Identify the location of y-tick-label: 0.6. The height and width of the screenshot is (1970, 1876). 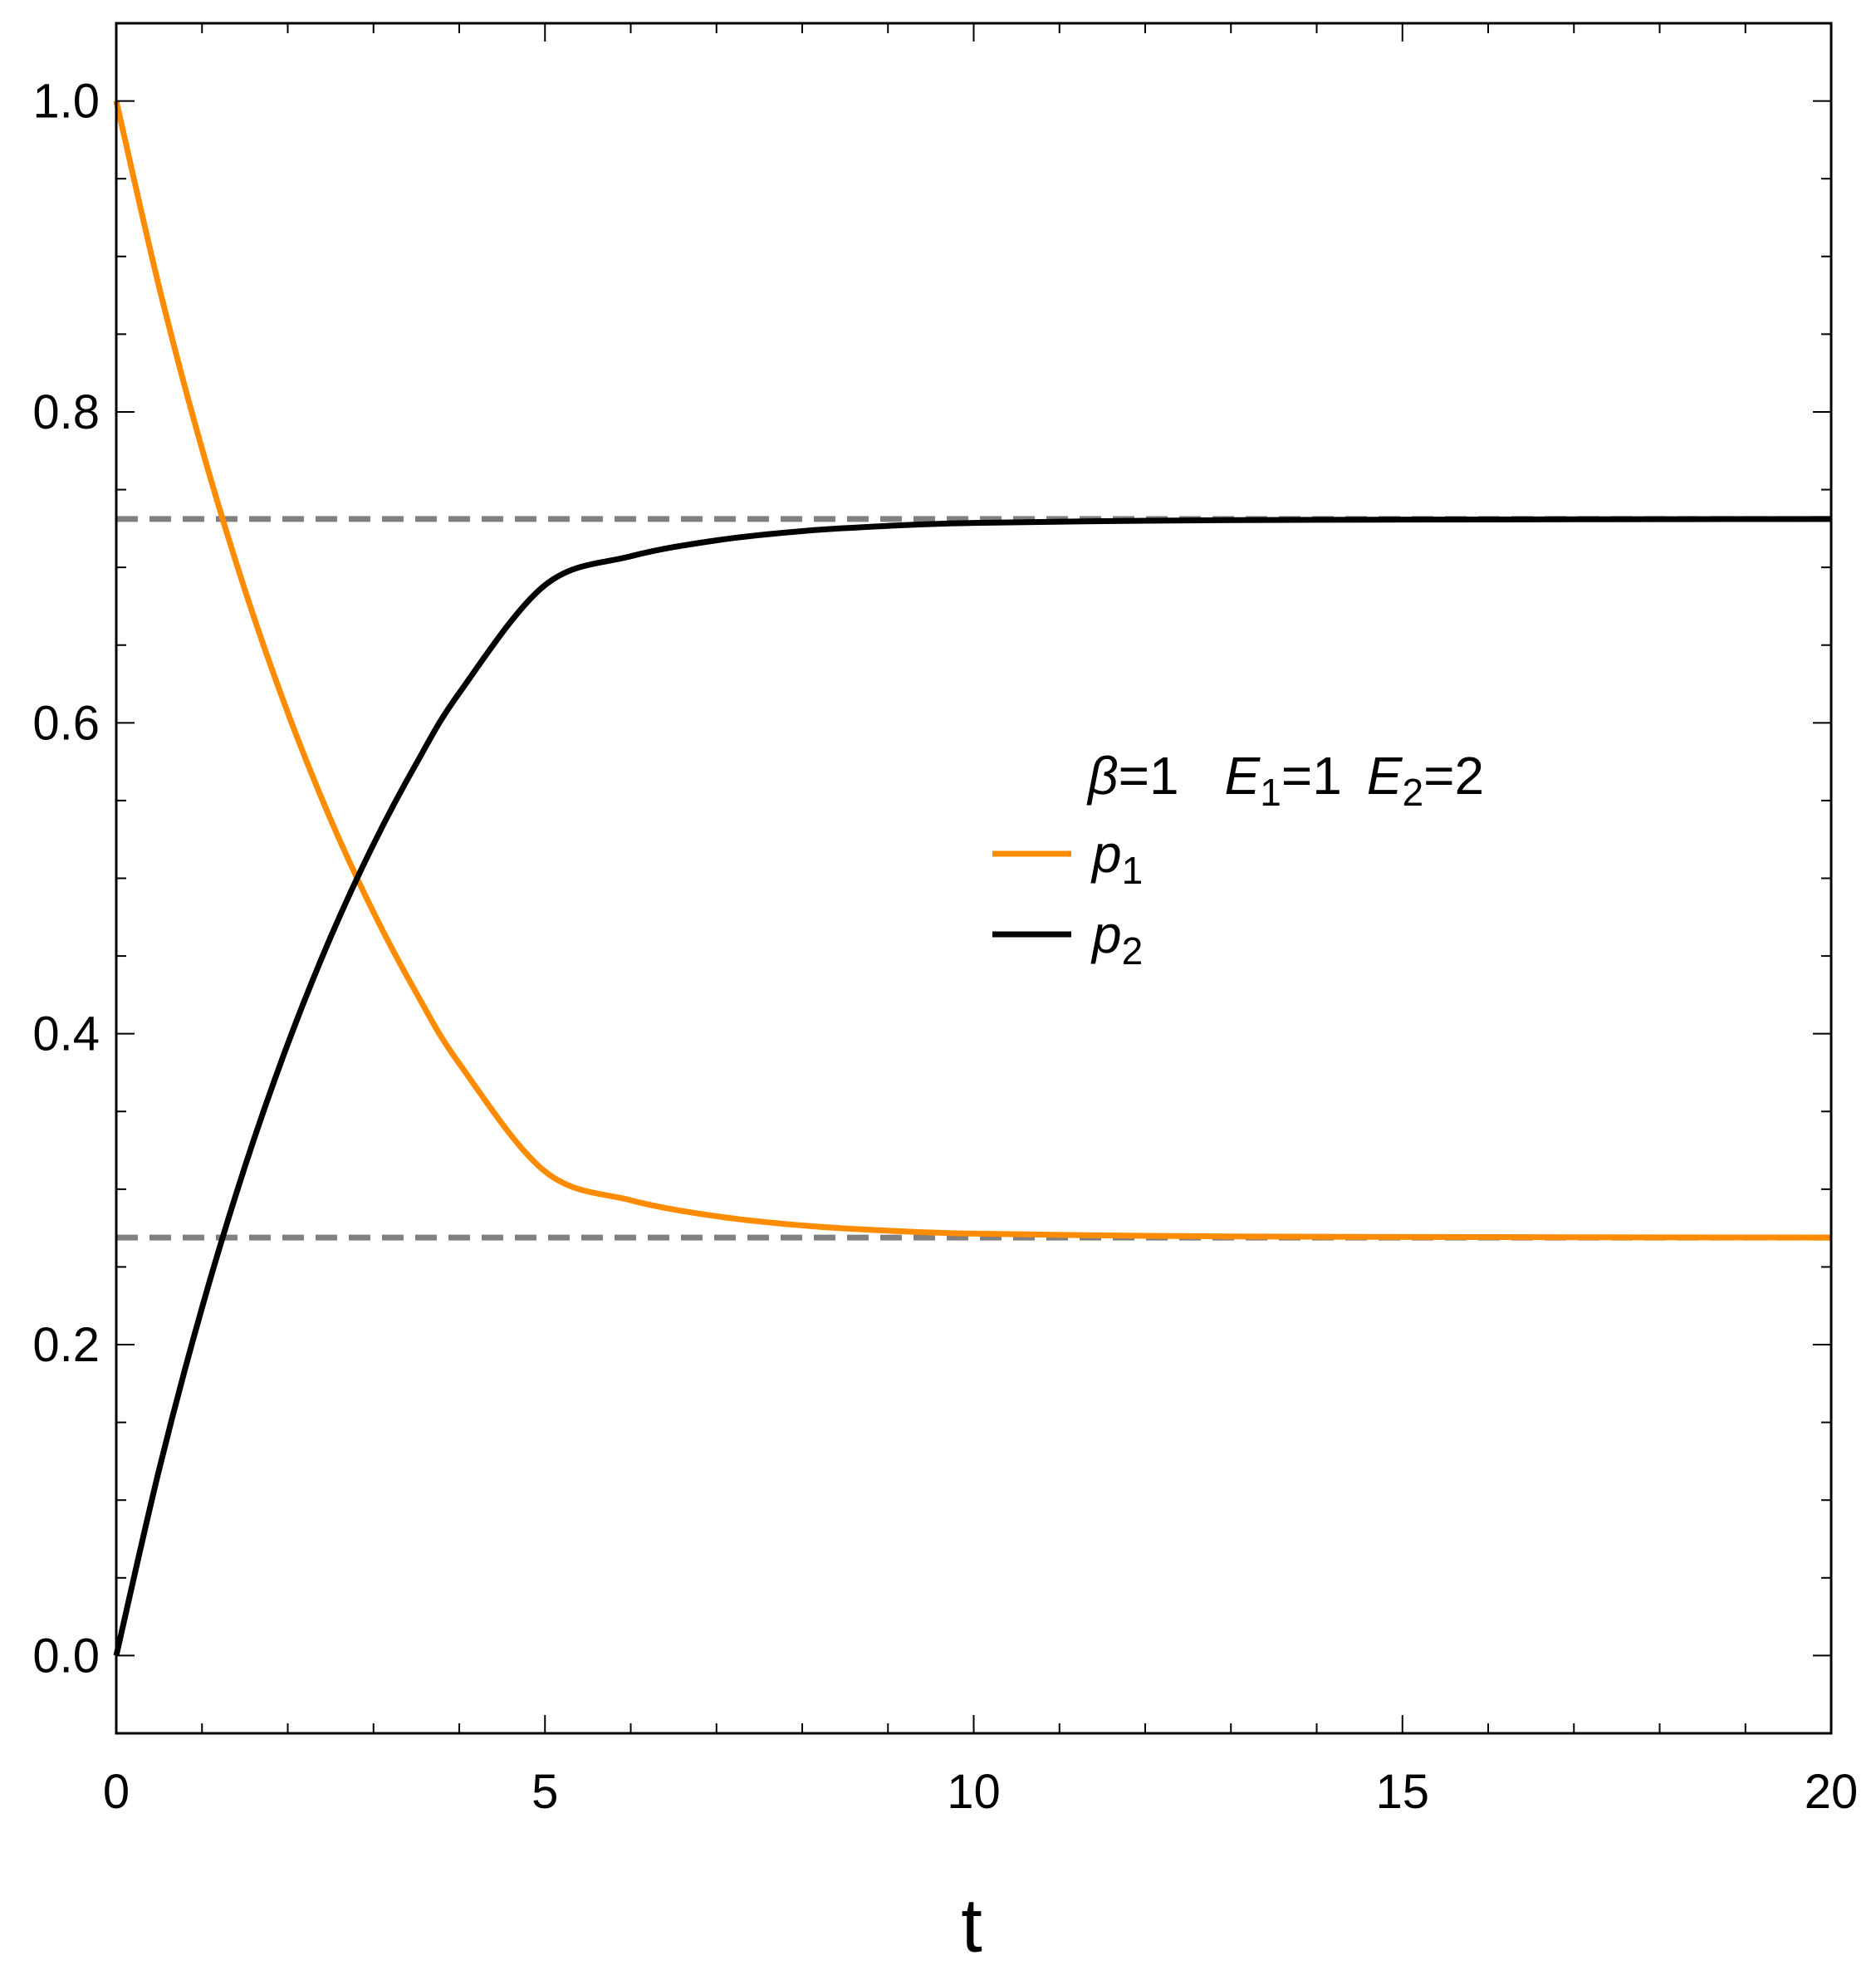
(66, 723).